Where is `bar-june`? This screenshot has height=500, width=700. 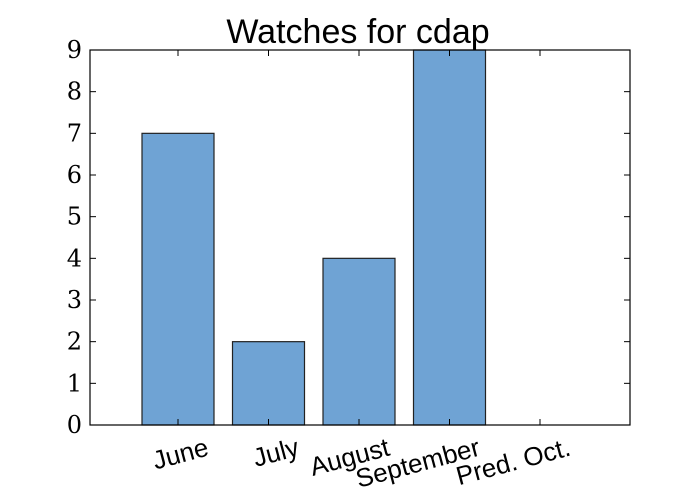
bar-june is located at coordinates (178, 279).